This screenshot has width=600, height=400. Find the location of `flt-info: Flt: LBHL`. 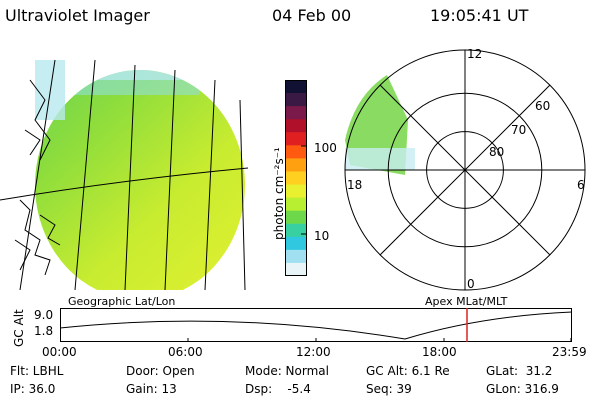

flt-info: Flt: LBHL is located at coordinates (37, 371).